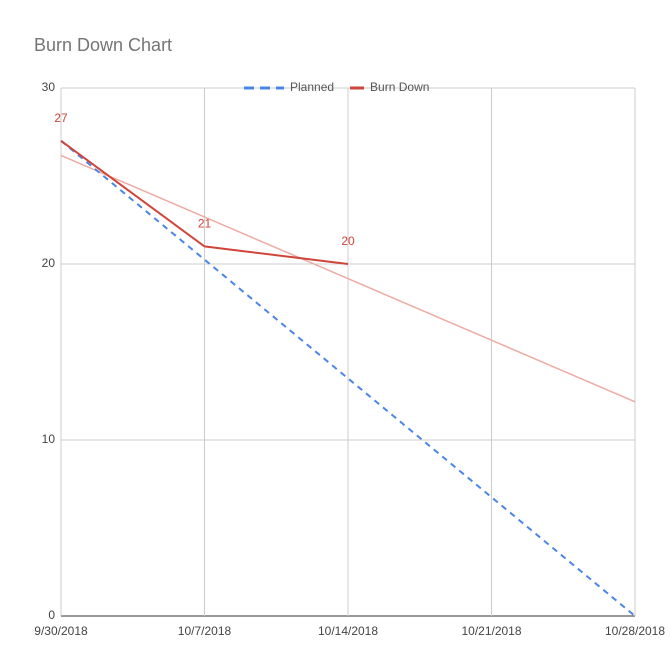 The width and height of the screenshot is (670, 672). What do you see at coordinates (205, 631) in the screenshot?
I see `x-tick-label: 10/7/2018` at bounding box center [205, 631].